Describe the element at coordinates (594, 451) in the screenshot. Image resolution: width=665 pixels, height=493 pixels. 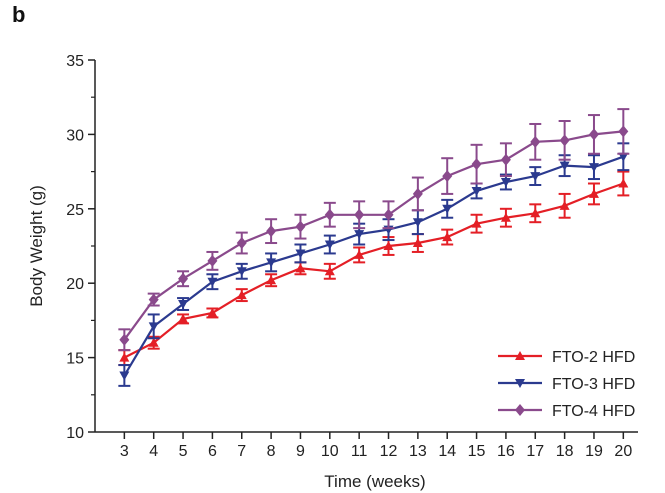
I see `x-tick-label: 19` at that location.